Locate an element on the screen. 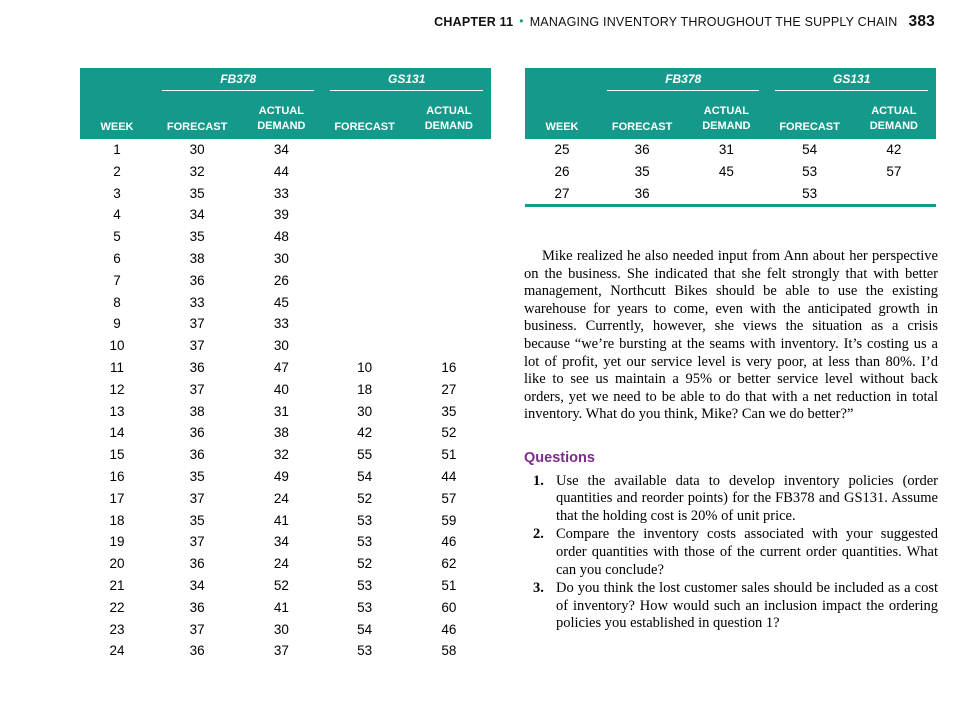 The image size is (962, 707). table-cell: 18 is located at coordinates (365, 389).